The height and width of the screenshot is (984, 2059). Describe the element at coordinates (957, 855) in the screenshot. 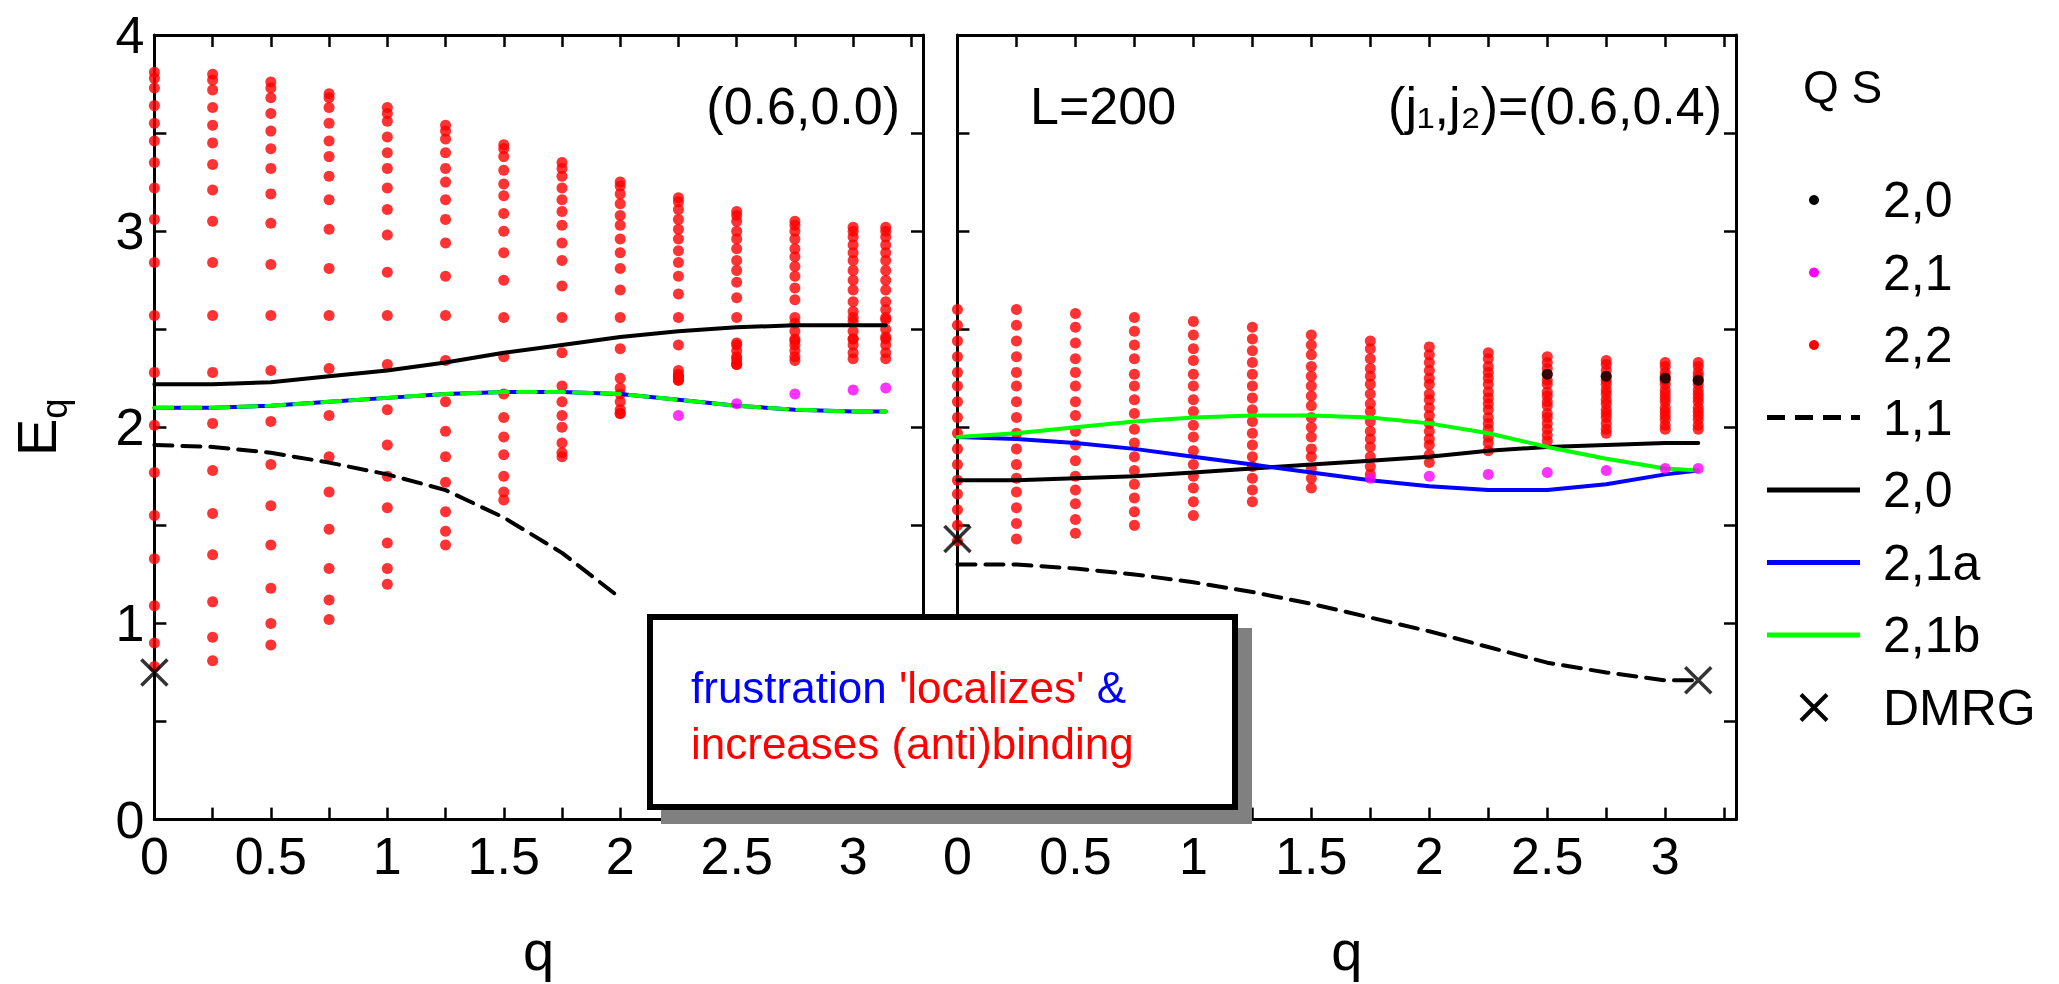

I see `x-tick-label: 0` at that location.